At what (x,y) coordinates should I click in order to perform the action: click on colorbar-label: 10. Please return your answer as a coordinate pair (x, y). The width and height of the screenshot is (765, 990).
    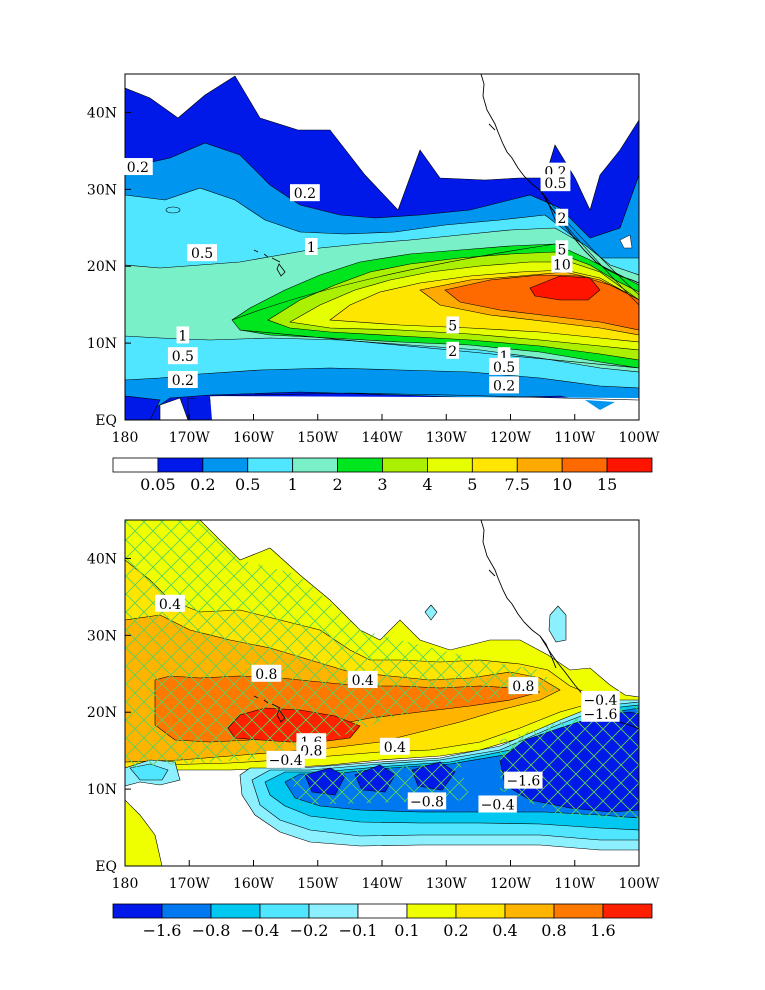
    Looking at the image, I should click on (562, 484).